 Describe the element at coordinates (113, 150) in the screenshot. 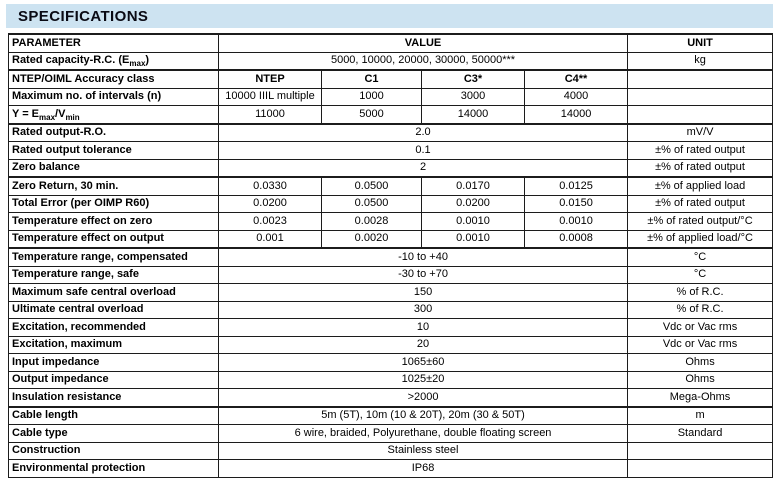

I see `param-cell: Rated output tolerance` at that location.